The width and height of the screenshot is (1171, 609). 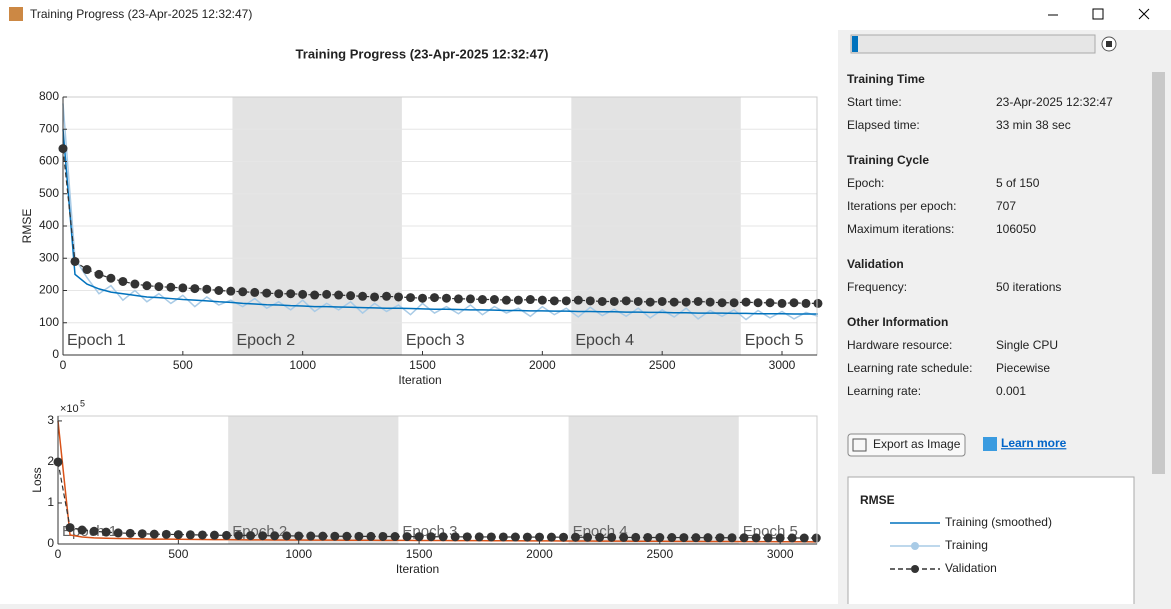 I want to click on export-button, so click(x=906, y=445).